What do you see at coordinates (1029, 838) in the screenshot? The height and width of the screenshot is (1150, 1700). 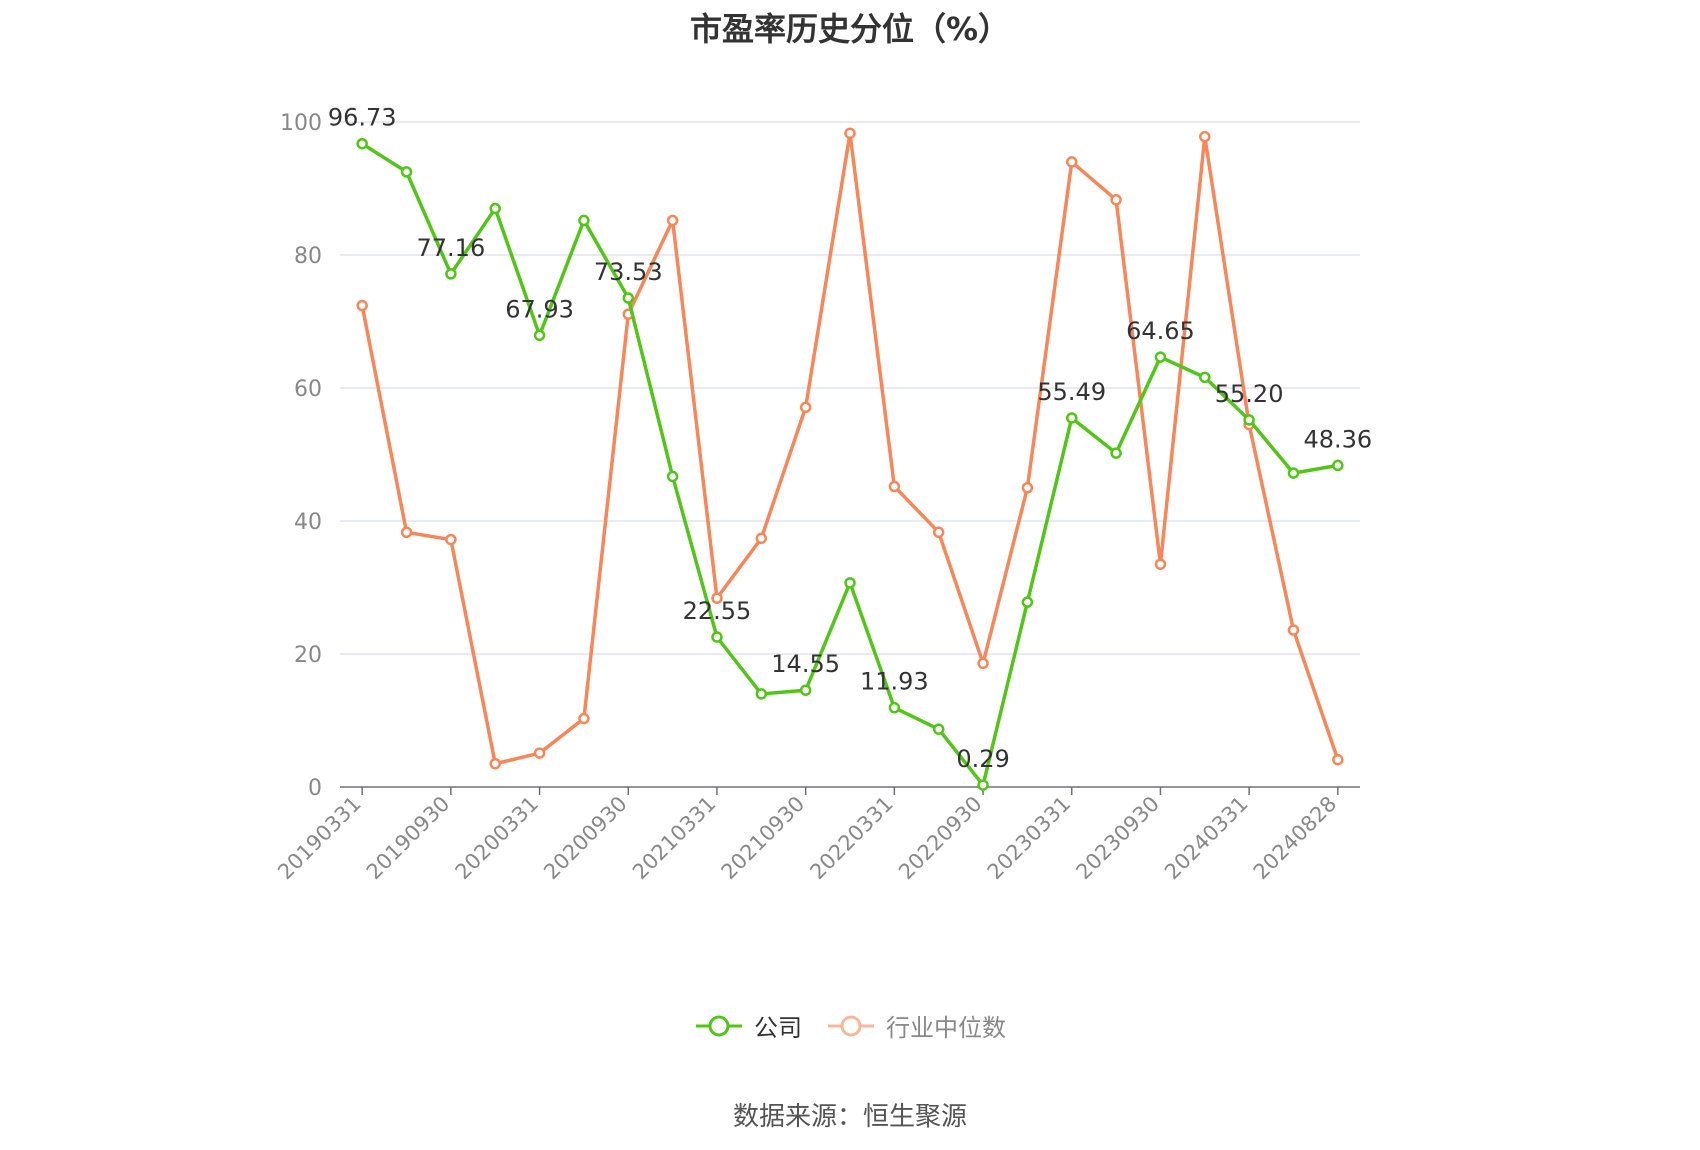 I see `x-tick-label: 20230331` at bounding box center [1029, 838].